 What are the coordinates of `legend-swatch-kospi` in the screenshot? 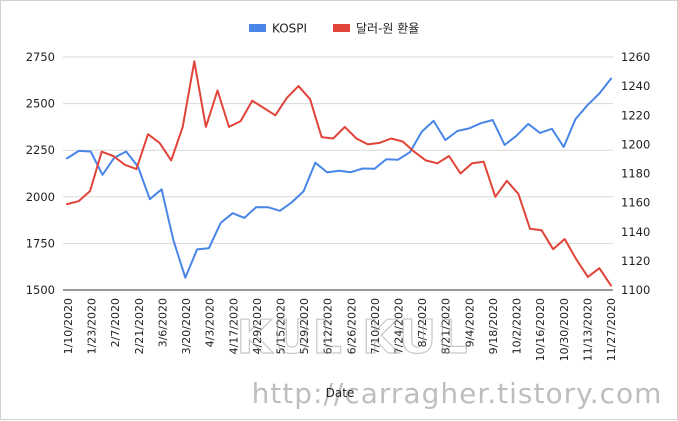 It's located at (257, 28).